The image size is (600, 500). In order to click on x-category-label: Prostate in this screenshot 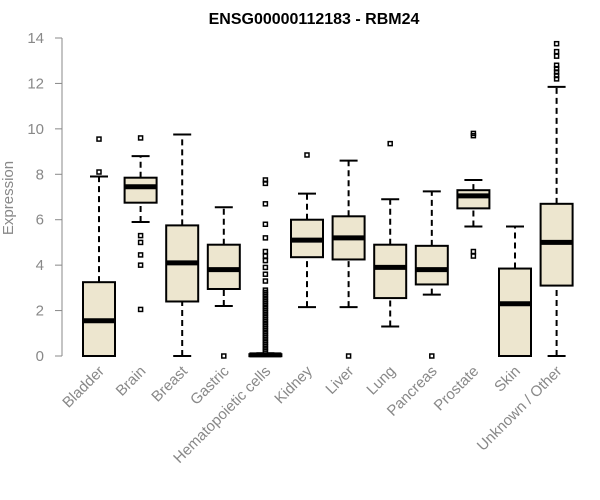, I will do `click(457, 389)`.